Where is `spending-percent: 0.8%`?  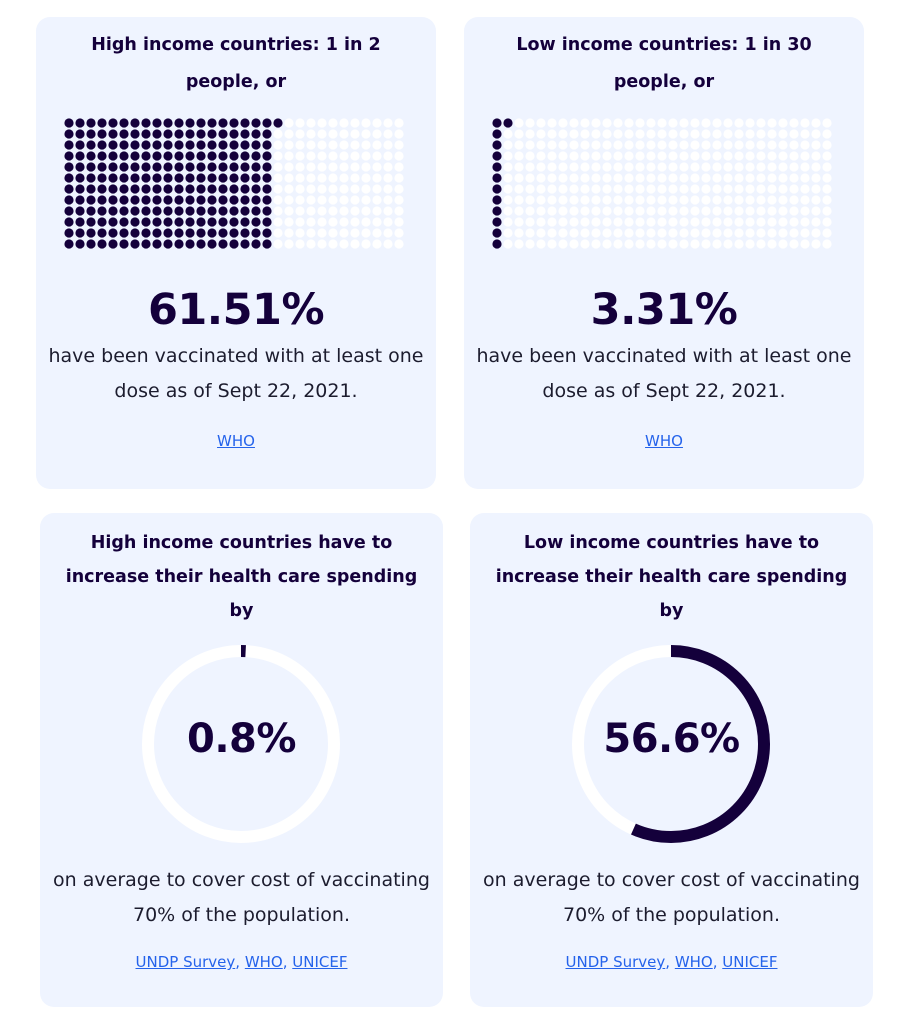
spending-percent: 0.8% is located at coordinates (241, 739).